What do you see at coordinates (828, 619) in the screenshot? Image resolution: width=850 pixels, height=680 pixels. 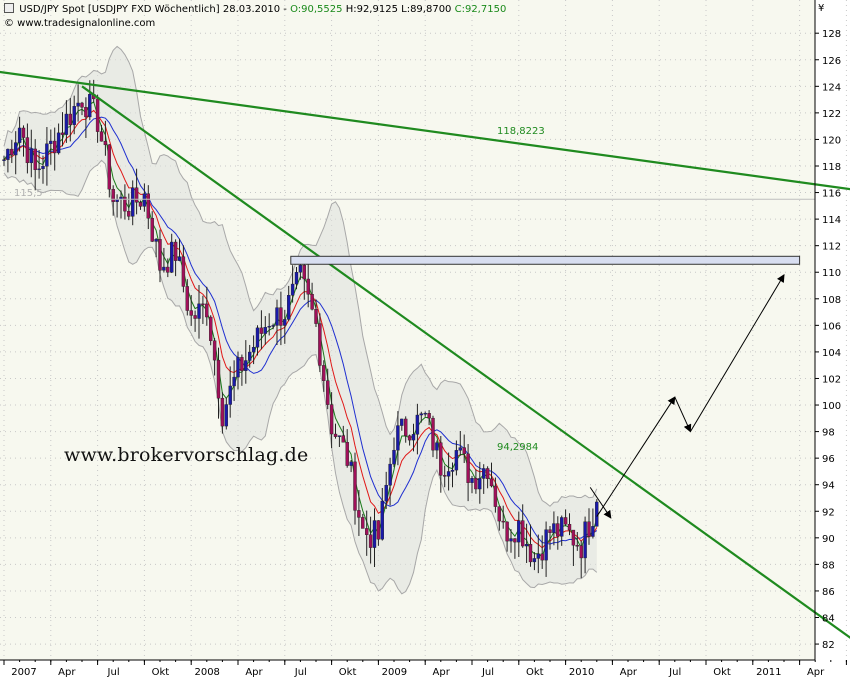 I see `y-tick-label: 84` at bounding box center [828, 619].